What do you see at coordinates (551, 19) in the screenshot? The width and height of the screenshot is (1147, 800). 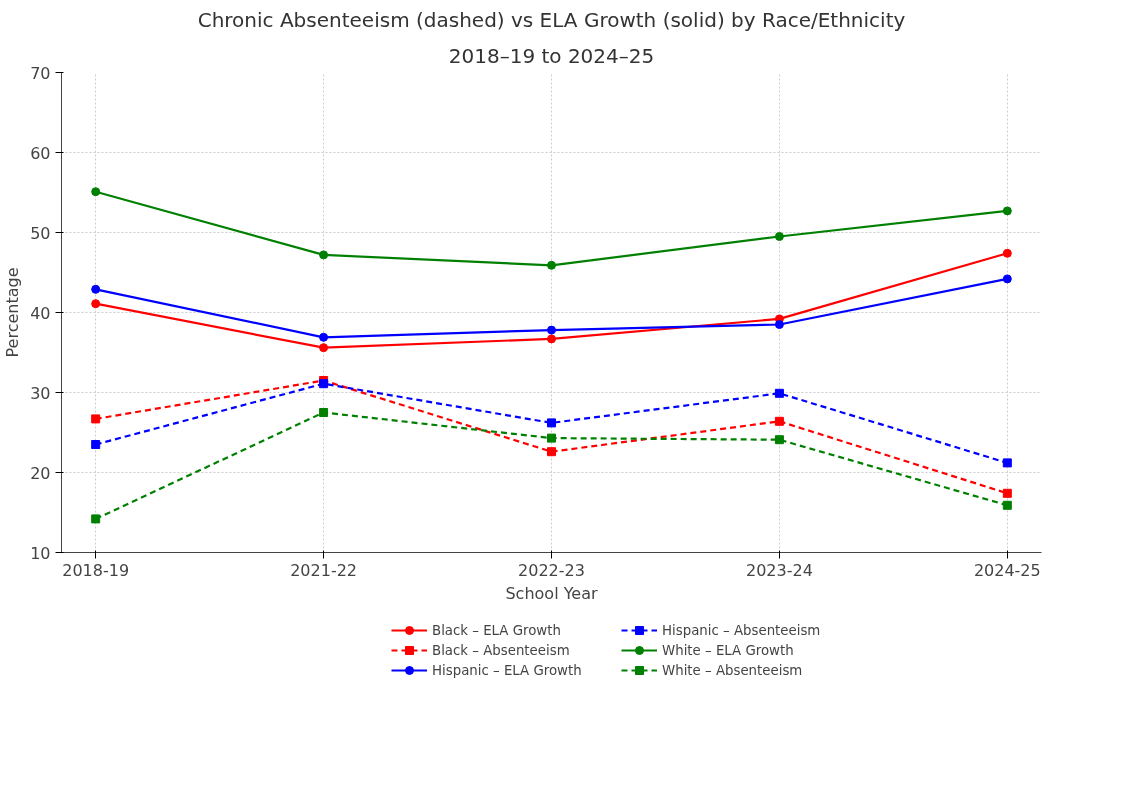 I see `chart-title: Chronic Absenteeism (dashed) vs ELA Growth (solid) by Race/Ethnicity` at bounding box center [551, 19].